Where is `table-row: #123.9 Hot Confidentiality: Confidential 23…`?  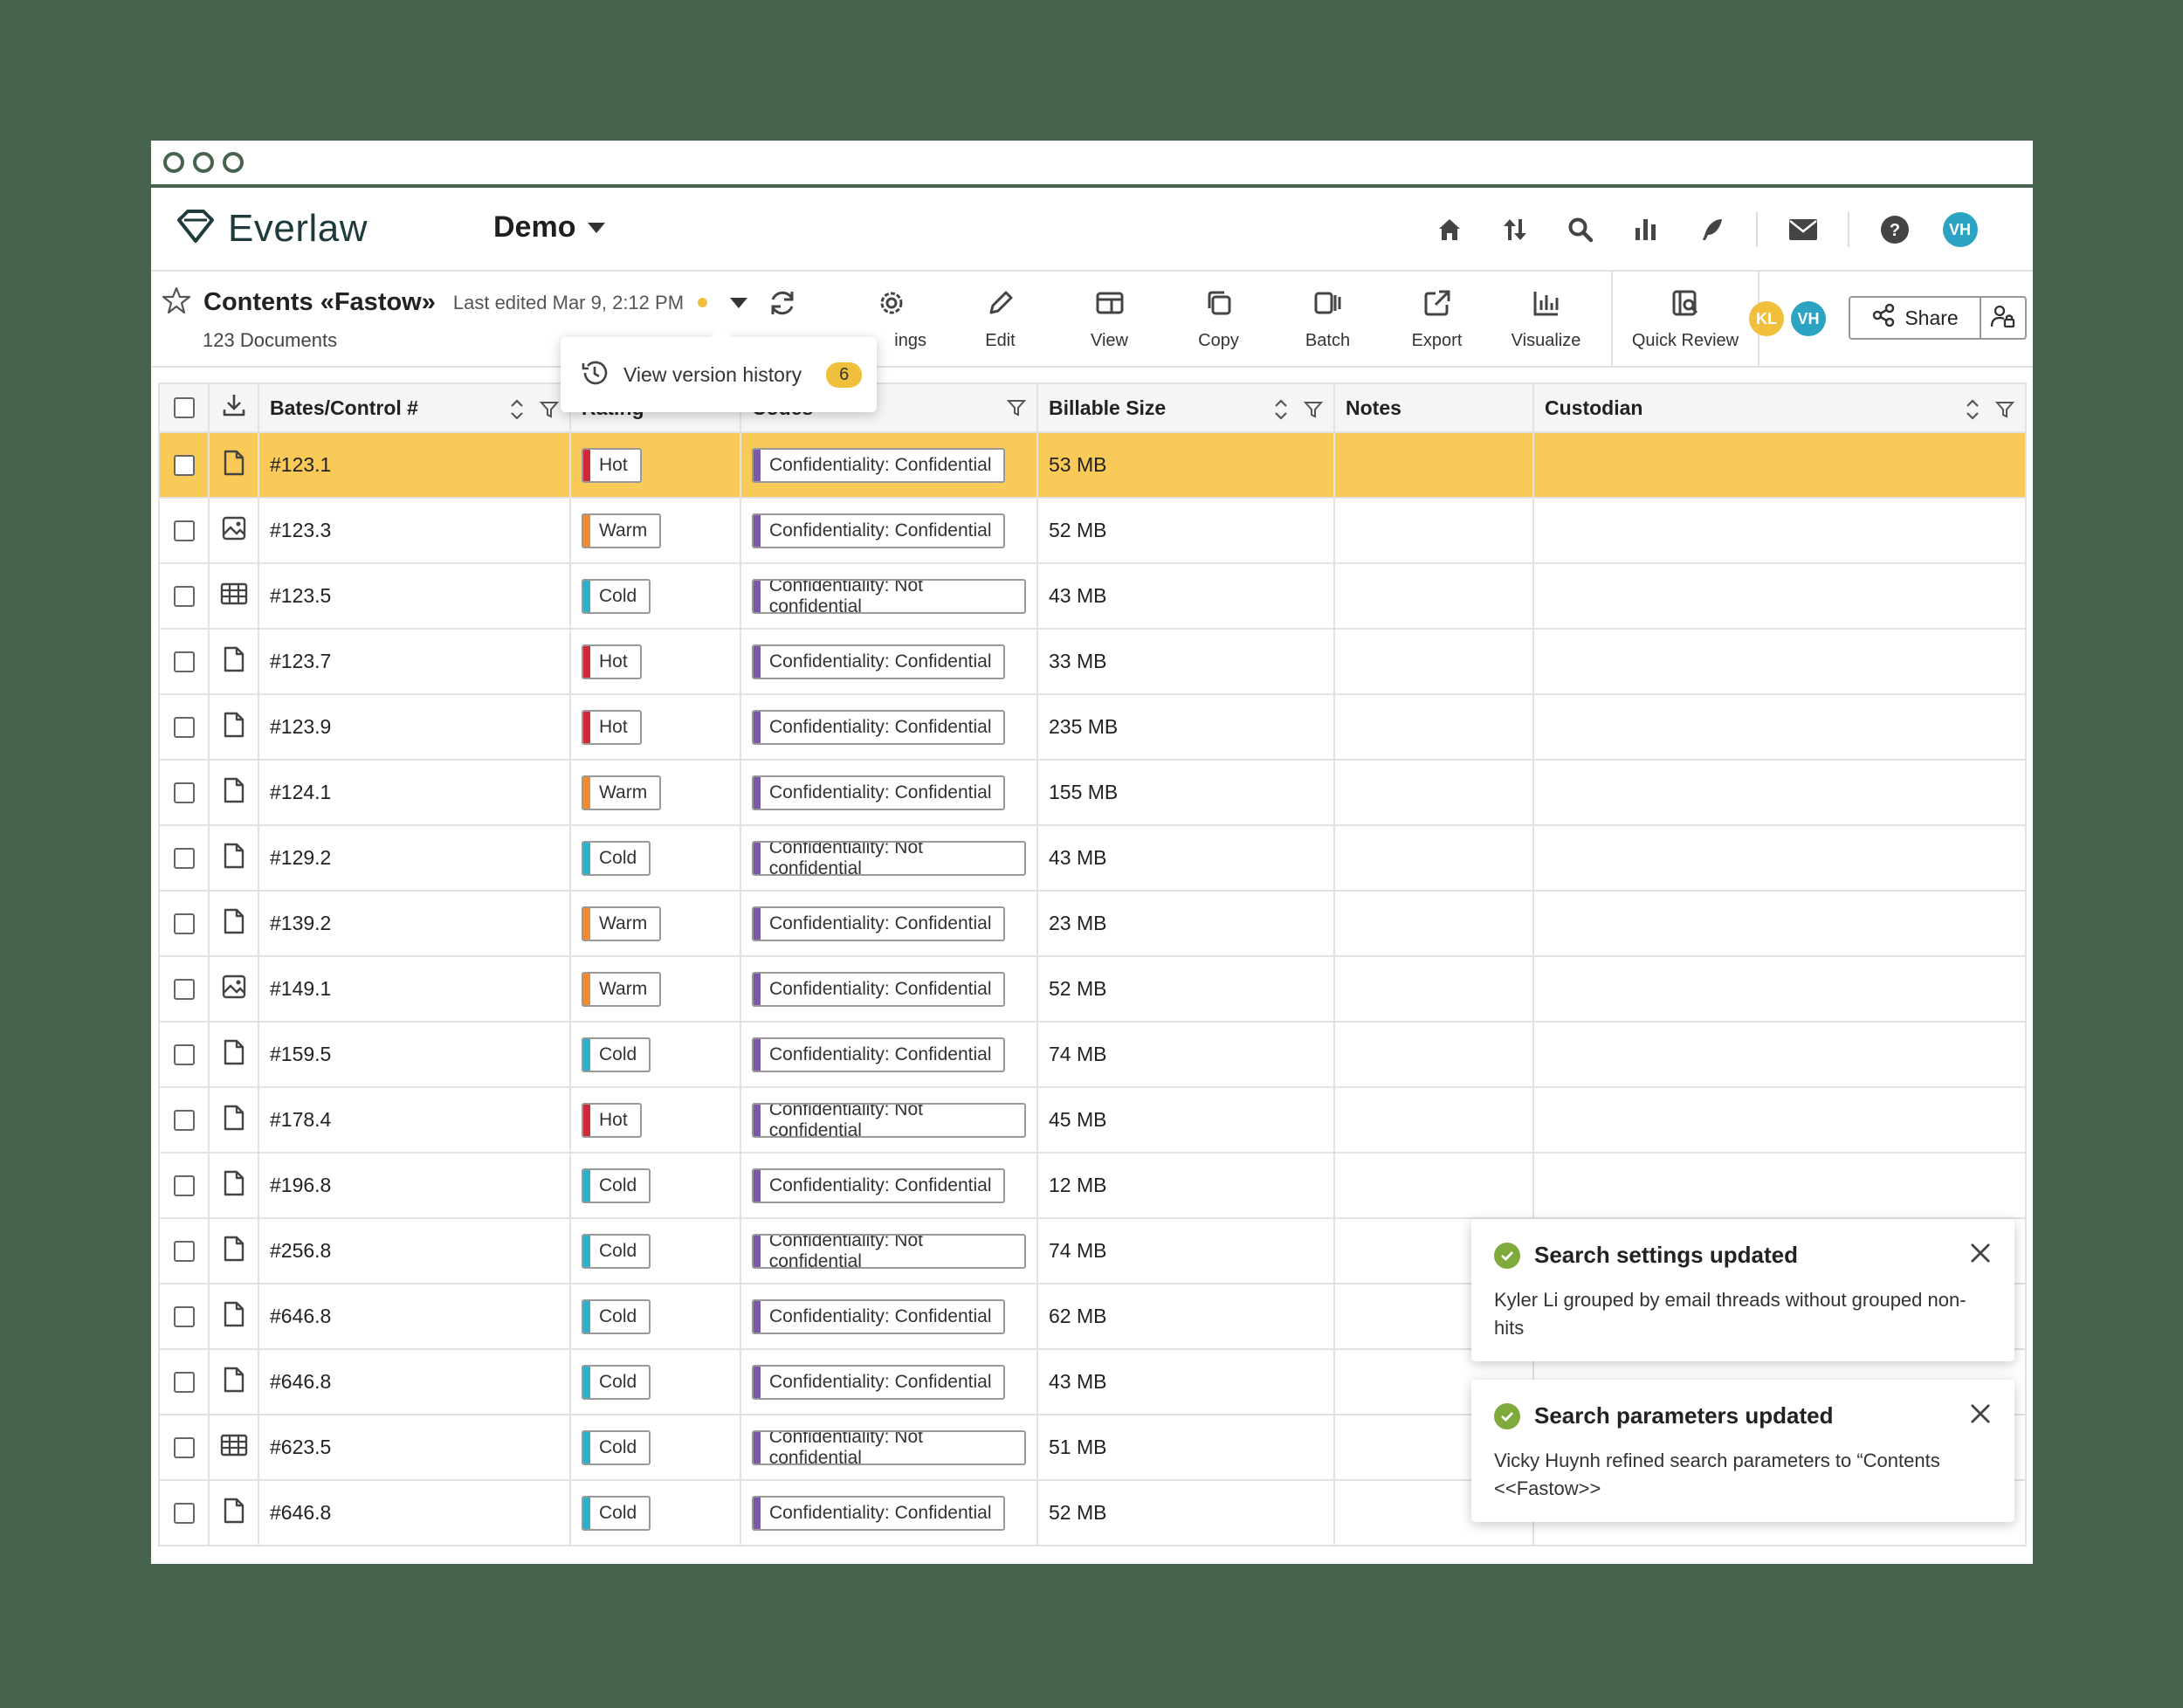
table-row: #123.9 Hot Confidentiality: Confidential 23… is located at coordinates (1092, 728).